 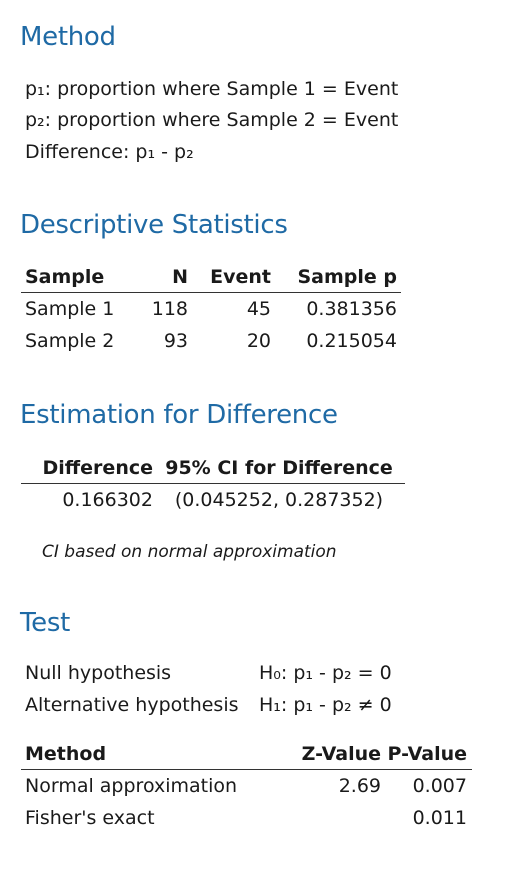 What do you see at coordinates (175, 341) in the screenshot?
I see `n-cell: 93` at bounding box center [175, 341].